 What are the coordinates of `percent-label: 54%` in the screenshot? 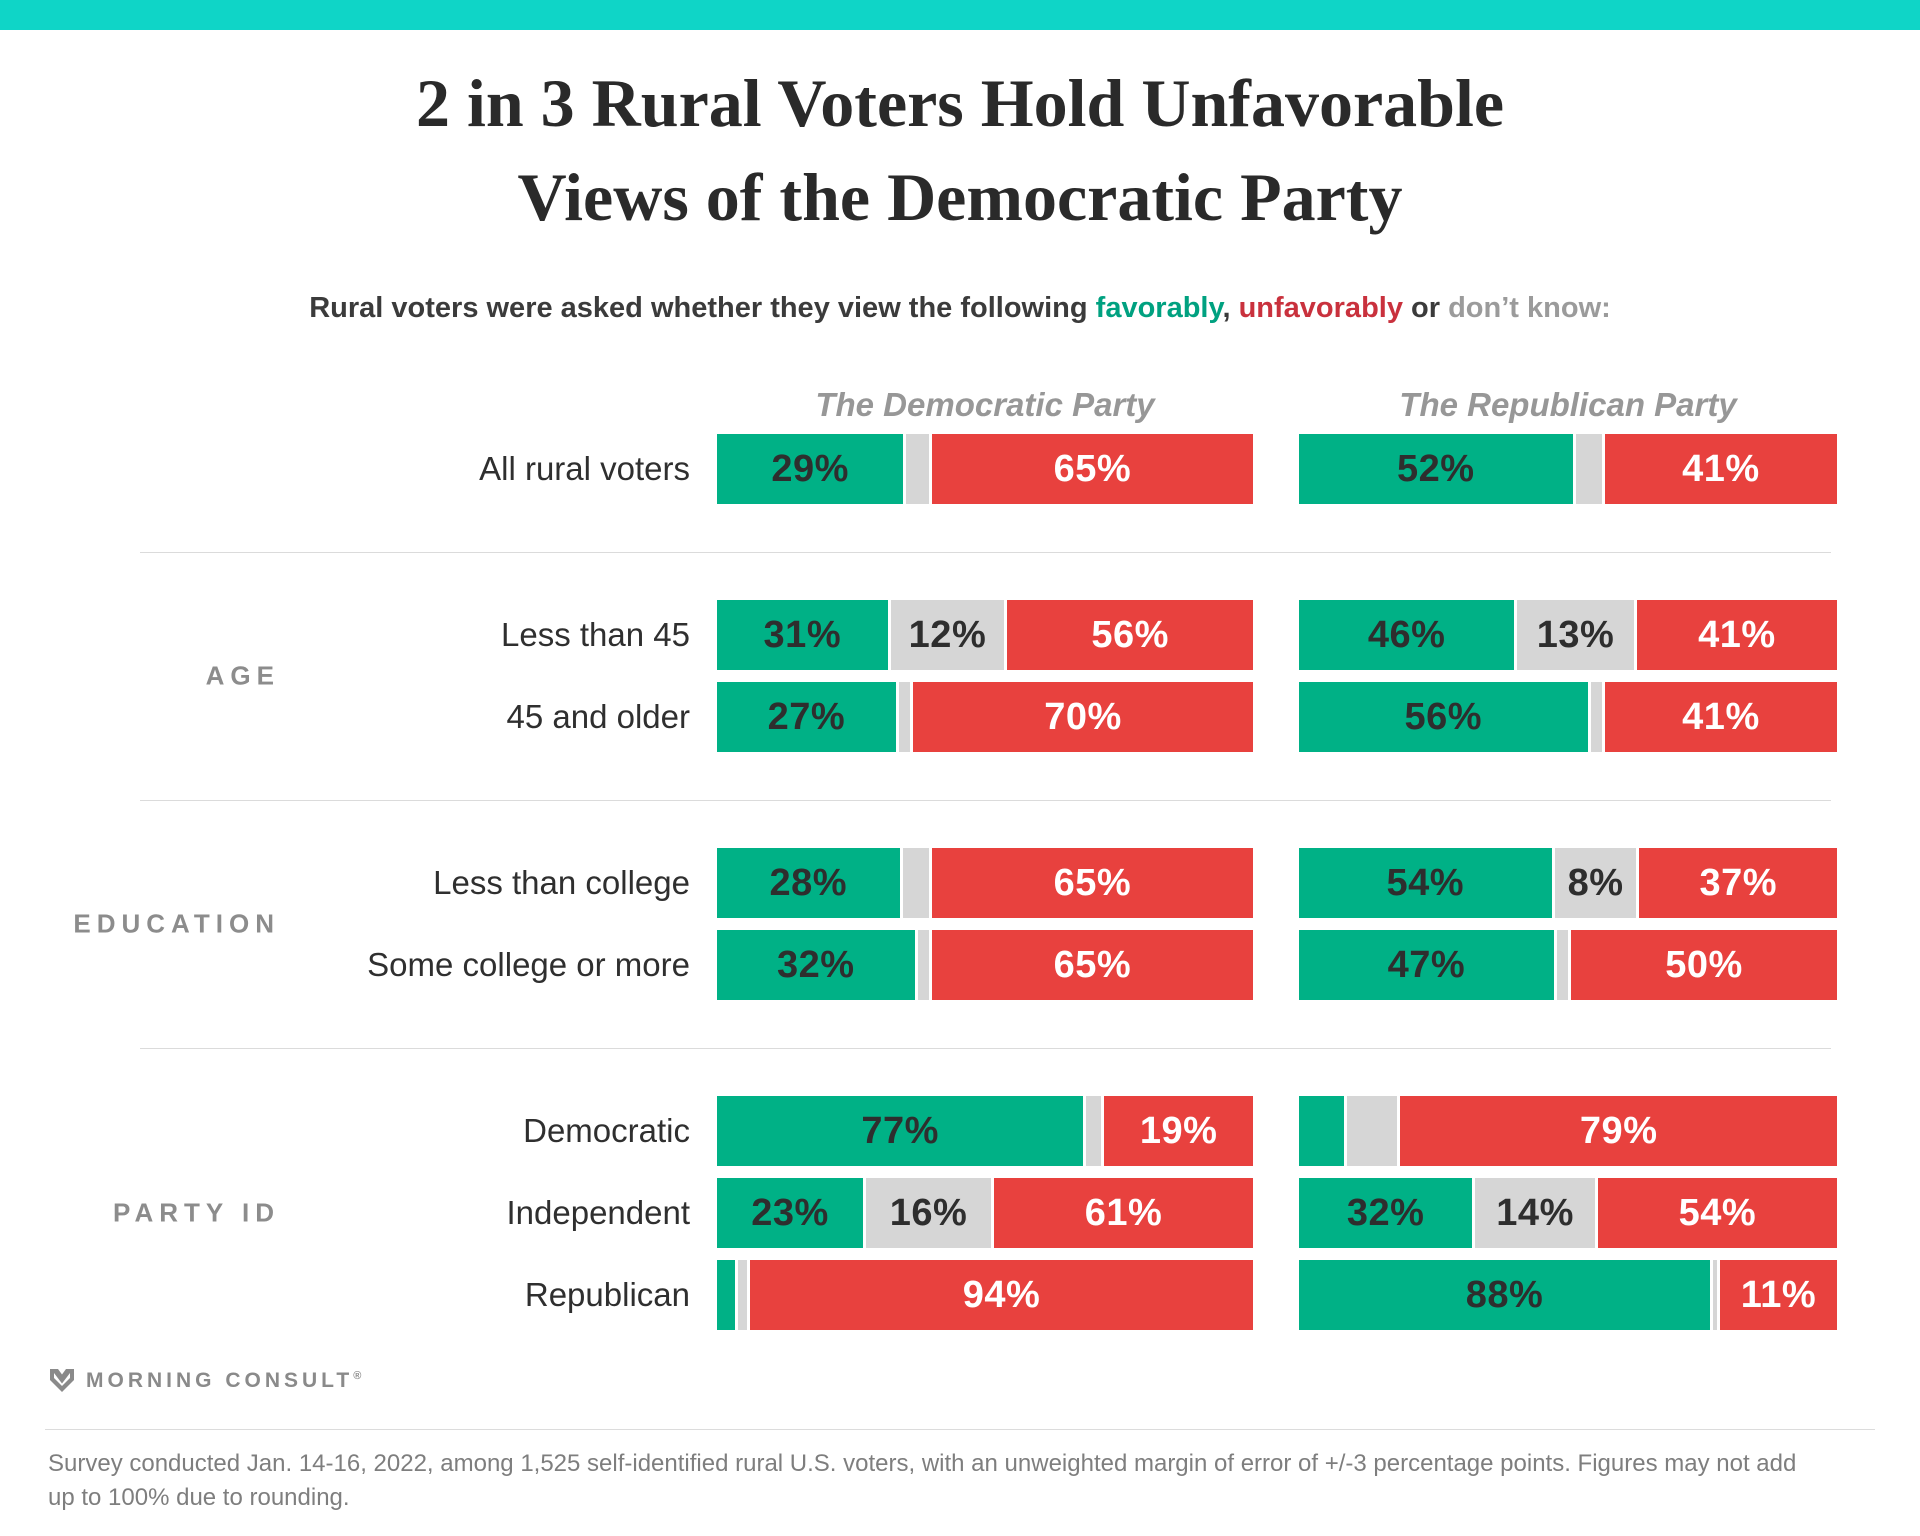 It's located at (1717, 1212).